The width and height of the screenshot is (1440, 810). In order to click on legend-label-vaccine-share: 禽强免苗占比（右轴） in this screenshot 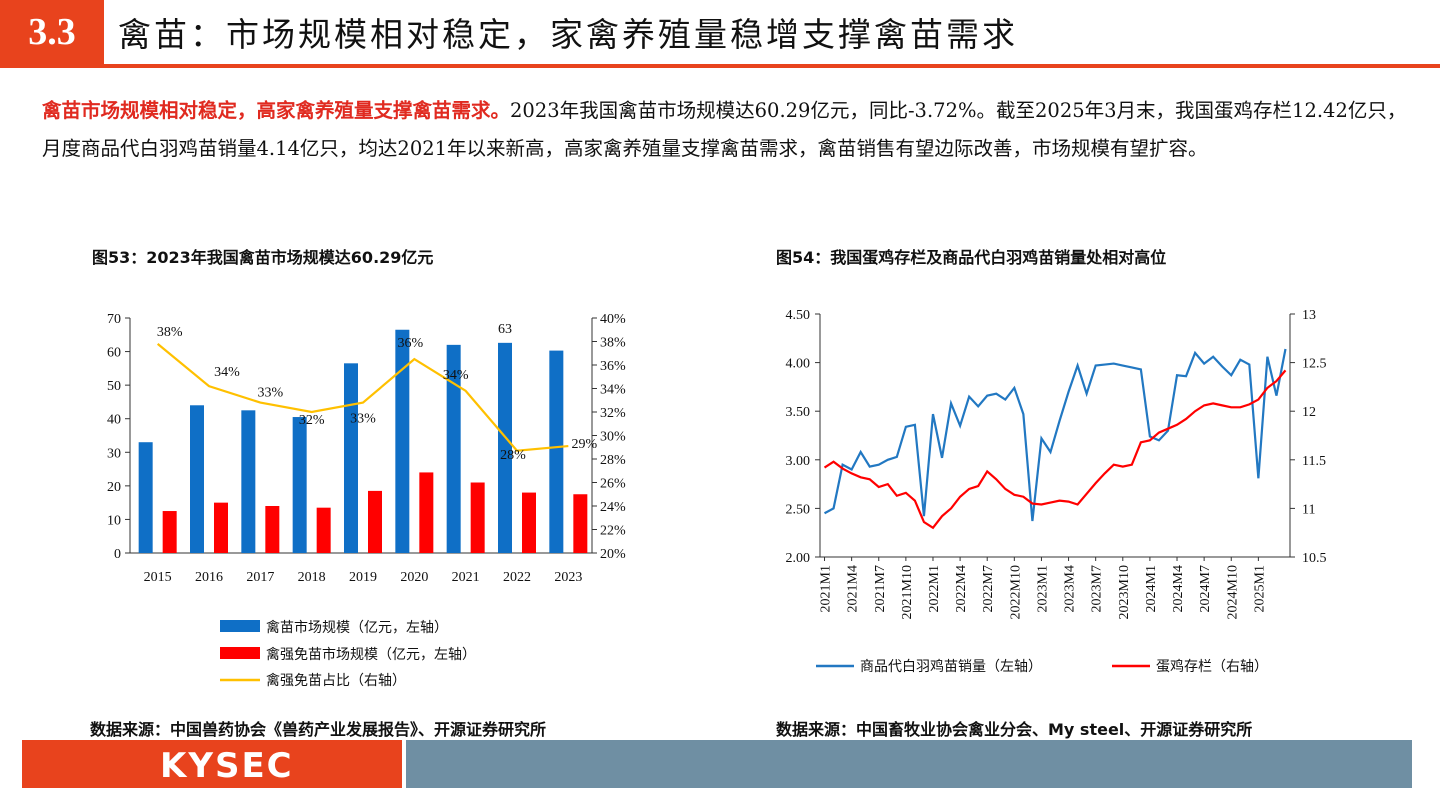, I will do `click(336, 680)`.